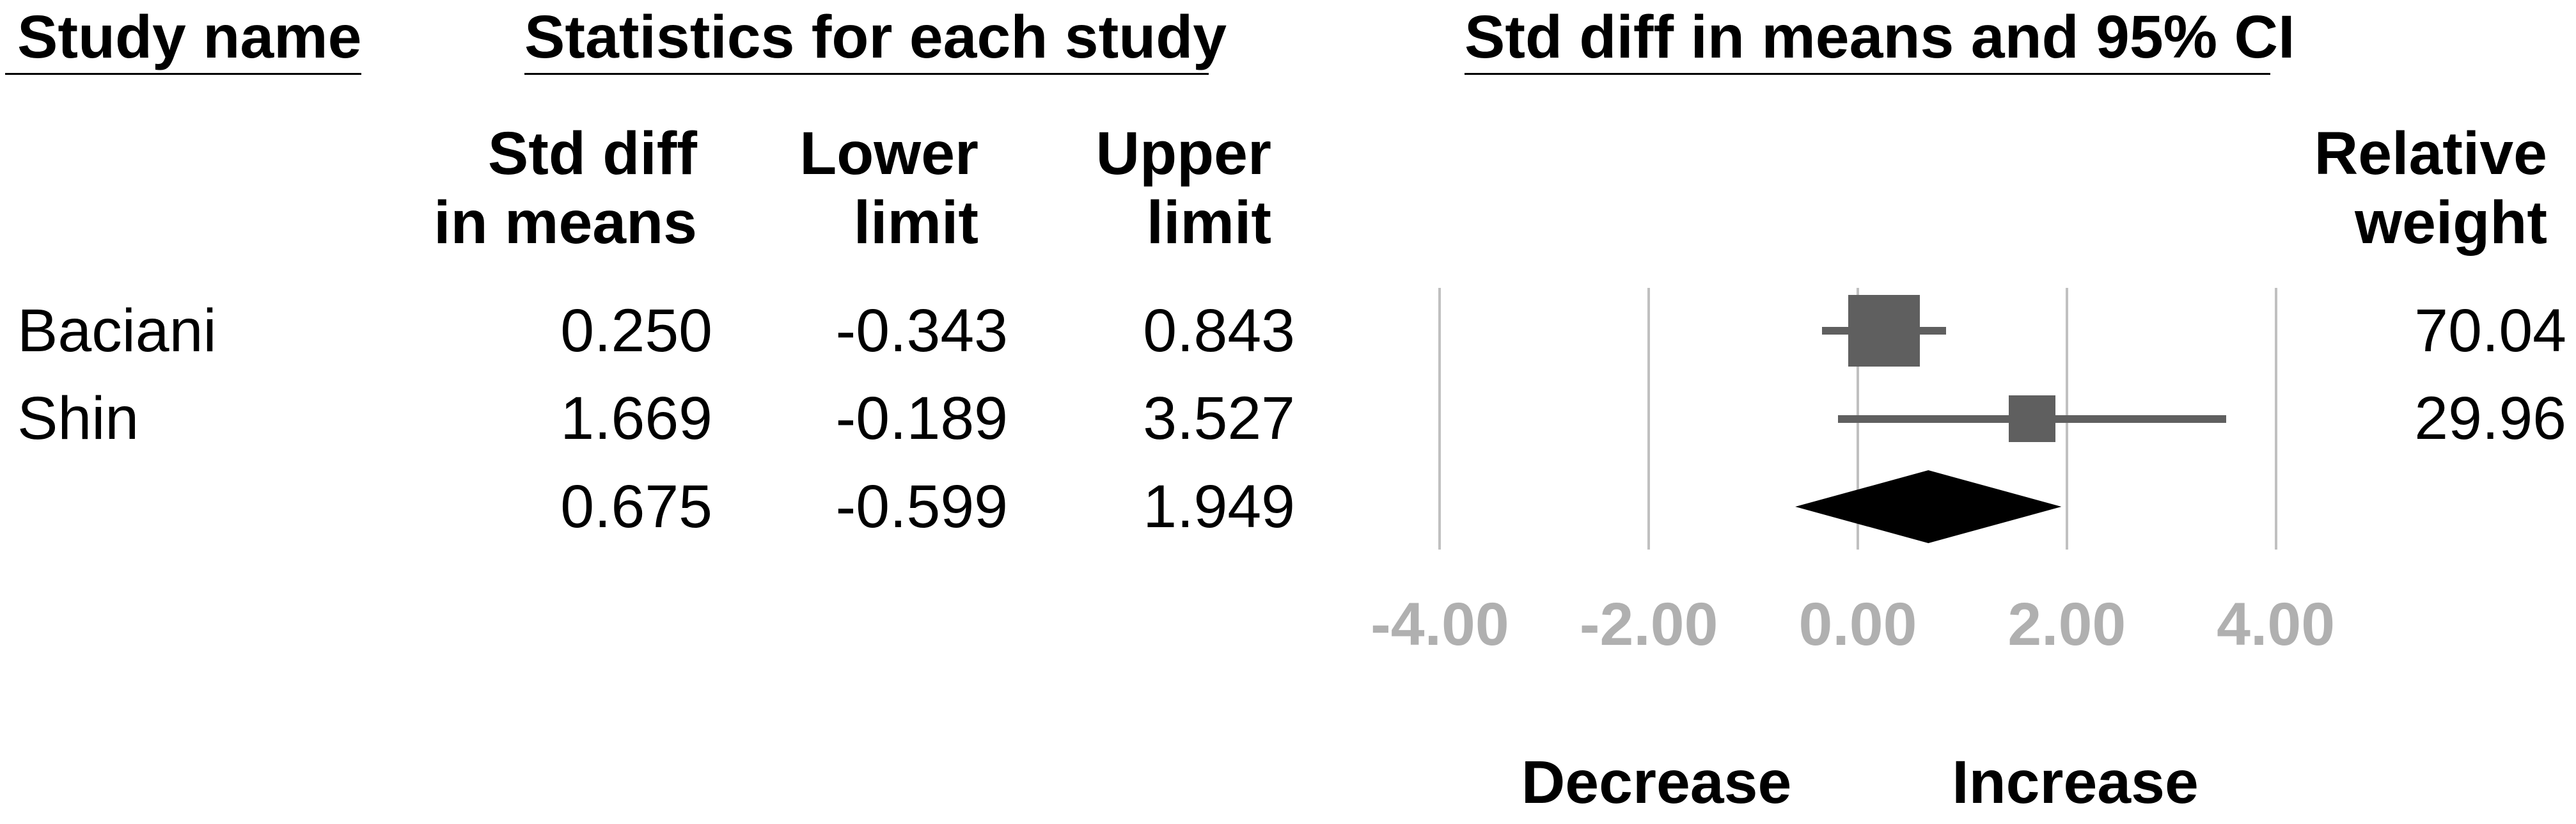 This screenshot has height=824, width=2576. What do you see at coordinates (183, 74) in the screenshot?
I see `study-name-underline` at bounding box center [183, 74].